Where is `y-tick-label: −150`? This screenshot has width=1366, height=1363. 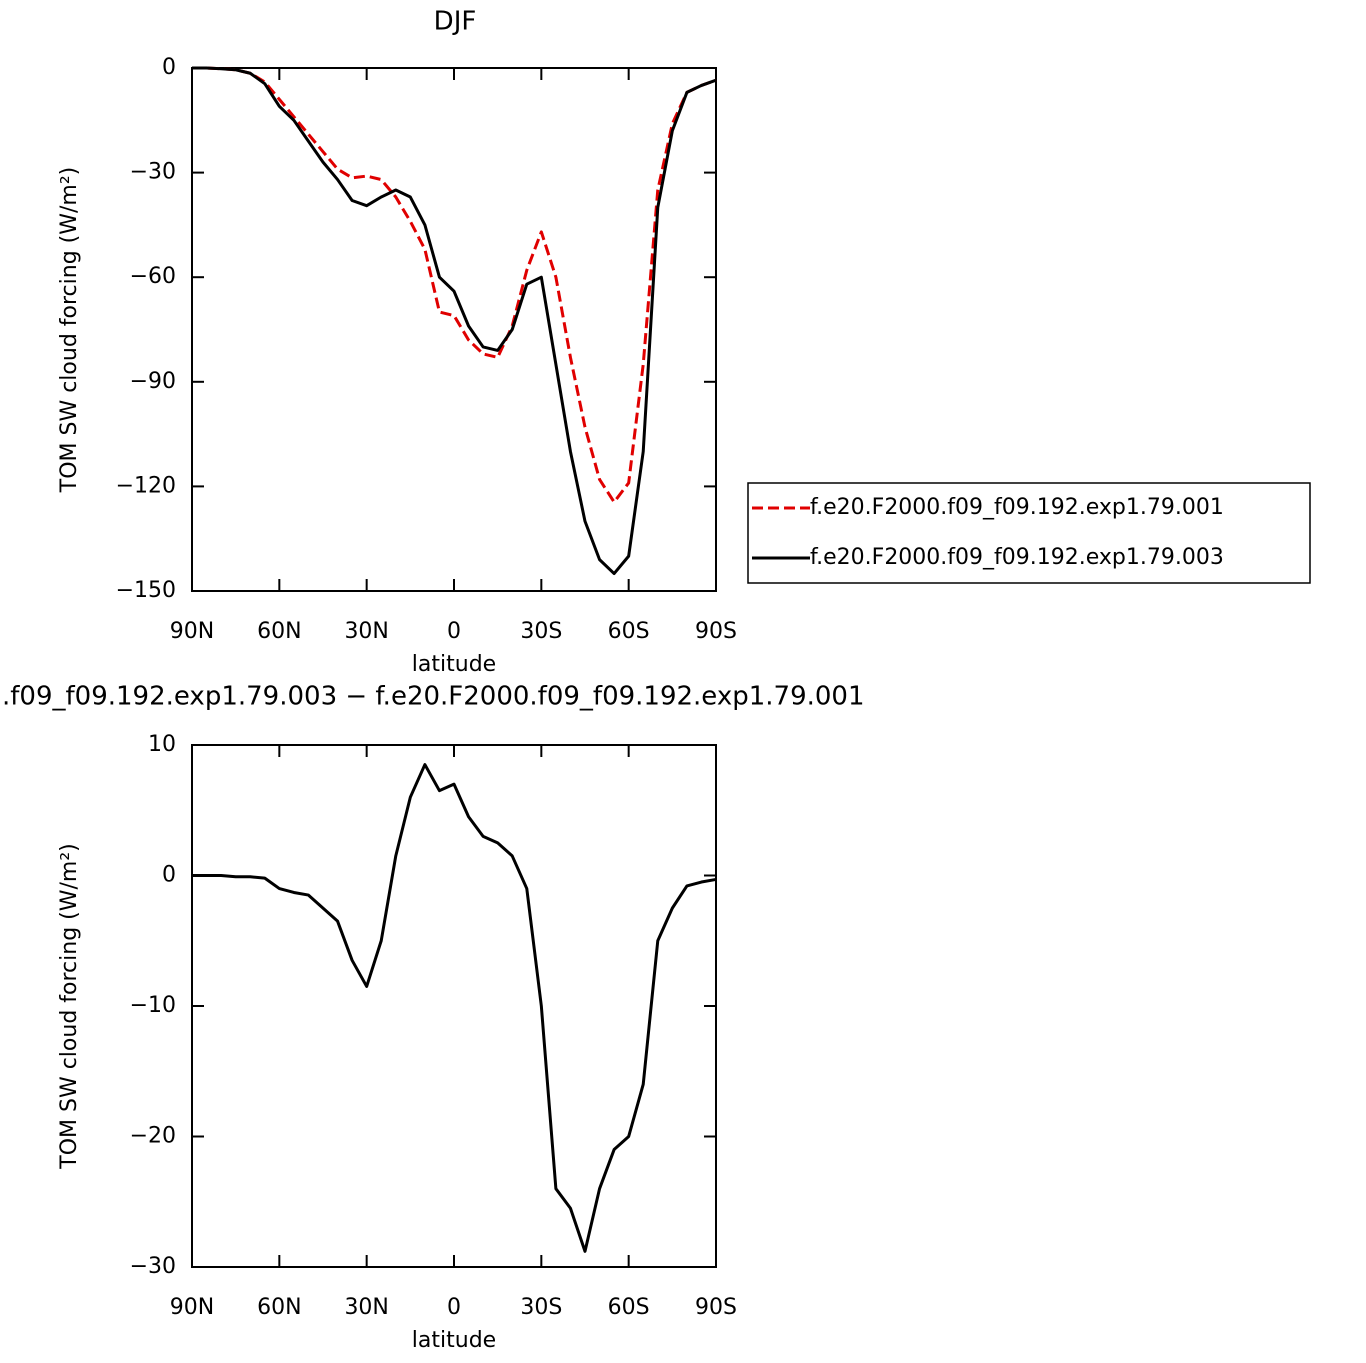 y-tick-label: −150 is located at coordinates (146, 590).